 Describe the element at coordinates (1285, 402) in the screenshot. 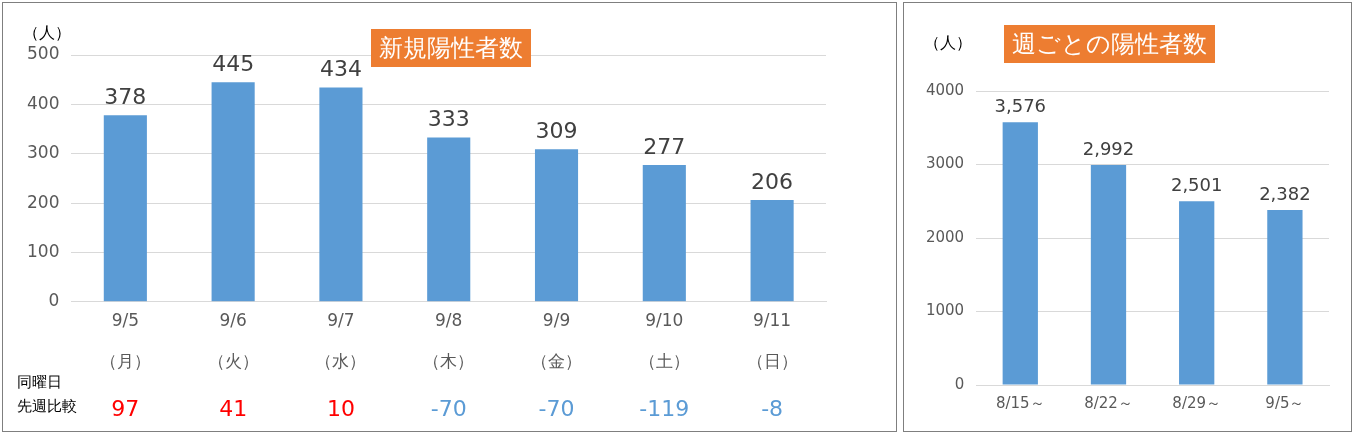

I see `x-tick-label: 9/5～` at that location.